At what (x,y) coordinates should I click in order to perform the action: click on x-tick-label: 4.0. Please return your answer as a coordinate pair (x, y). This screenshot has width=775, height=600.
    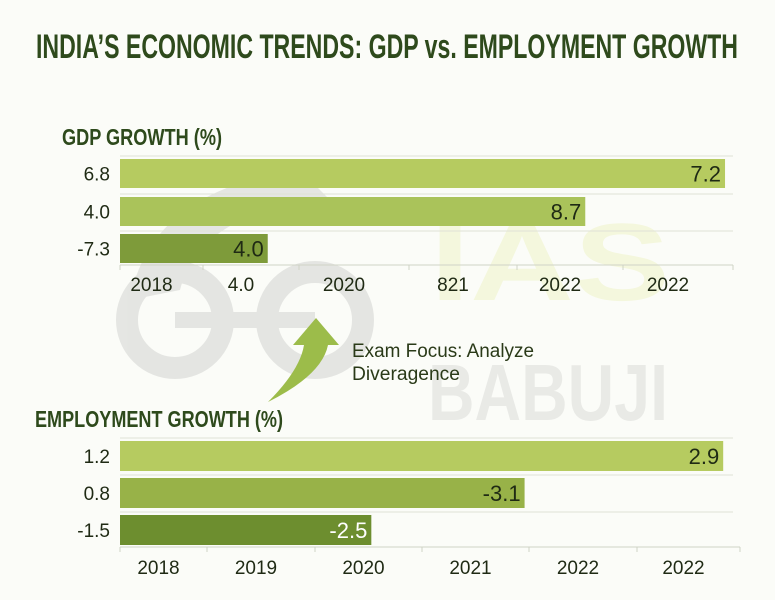
    Looking at the image, I should click on (241, 285).